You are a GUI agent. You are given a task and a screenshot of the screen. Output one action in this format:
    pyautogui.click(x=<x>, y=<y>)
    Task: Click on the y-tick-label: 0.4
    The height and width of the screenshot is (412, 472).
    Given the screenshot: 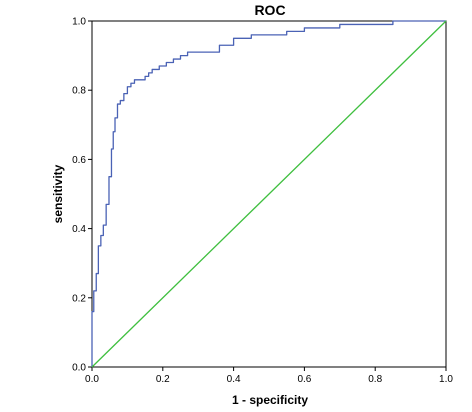 What is the action you would take?
    pyautogui.click(x=79, y=229)
    